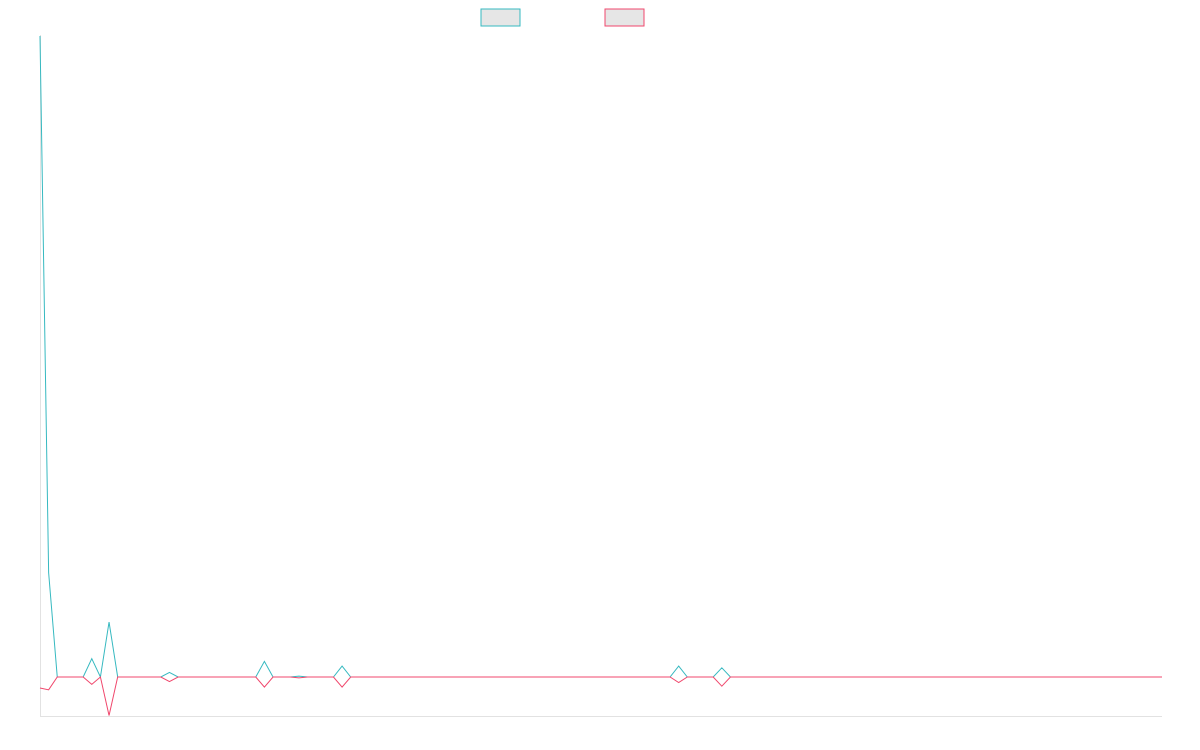 The width and height of the screenshot is (1200, 750). I want to click on chart-legend, so click(562, 17).